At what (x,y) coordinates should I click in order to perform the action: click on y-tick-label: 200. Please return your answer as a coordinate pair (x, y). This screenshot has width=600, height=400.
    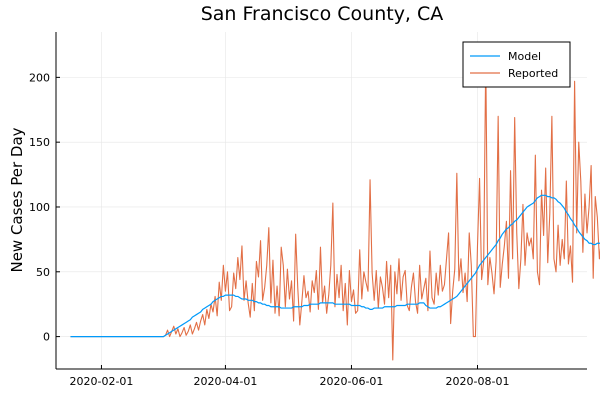
    Looking at the image, I should click on (39, 77).